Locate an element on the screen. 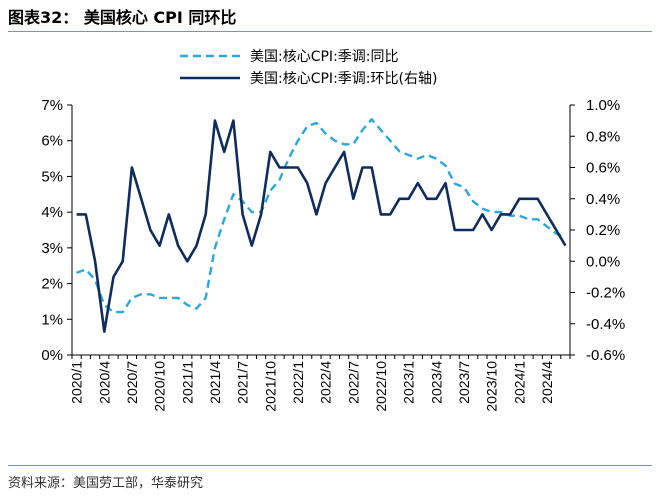 This screenshot has height=499, width=660. legend-label: 美国:核心CPI:季调:环比(右轴) is located at coordinates (343, 79).